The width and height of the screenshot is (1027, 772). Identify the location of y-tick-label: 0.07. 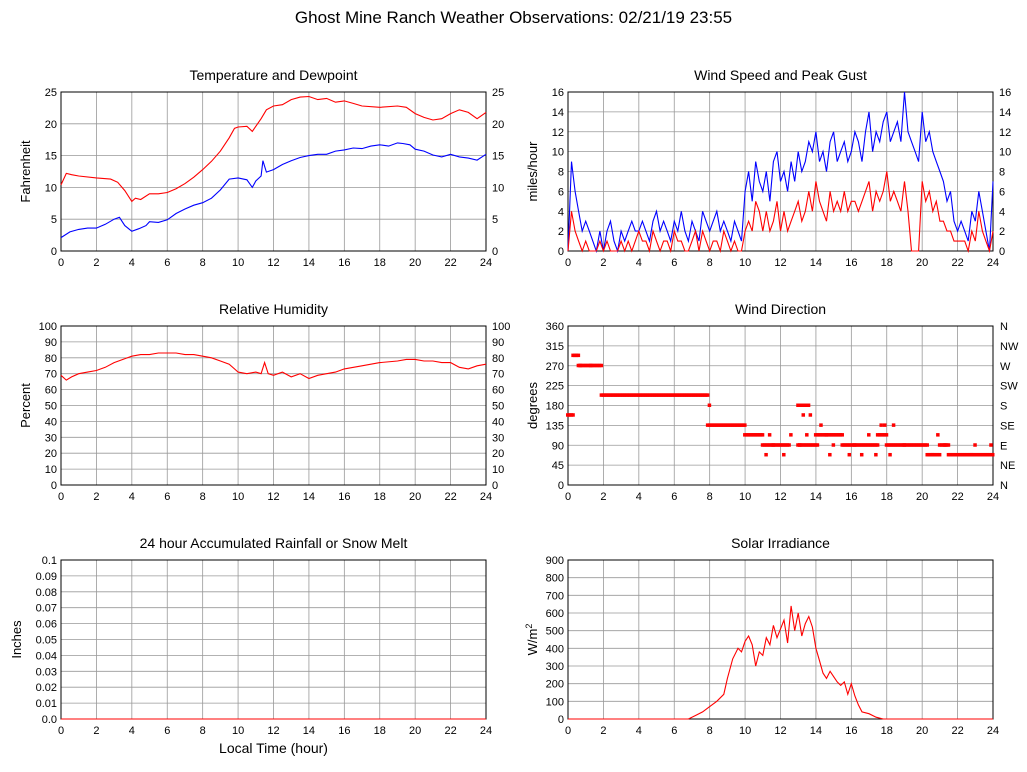
(46, 609).